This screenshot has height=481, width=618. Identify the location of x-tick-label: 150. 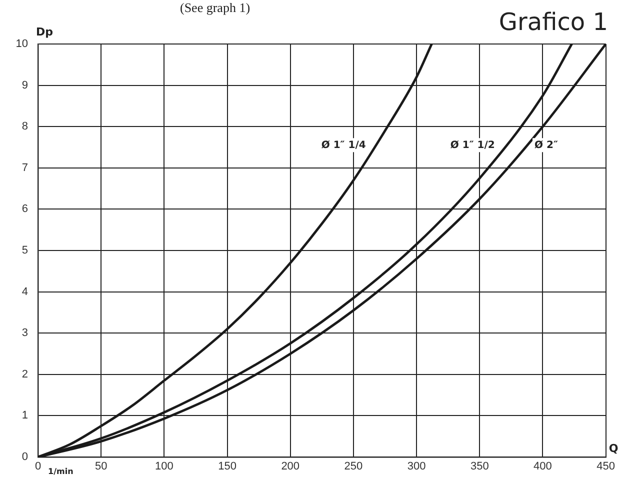
(227, 466).